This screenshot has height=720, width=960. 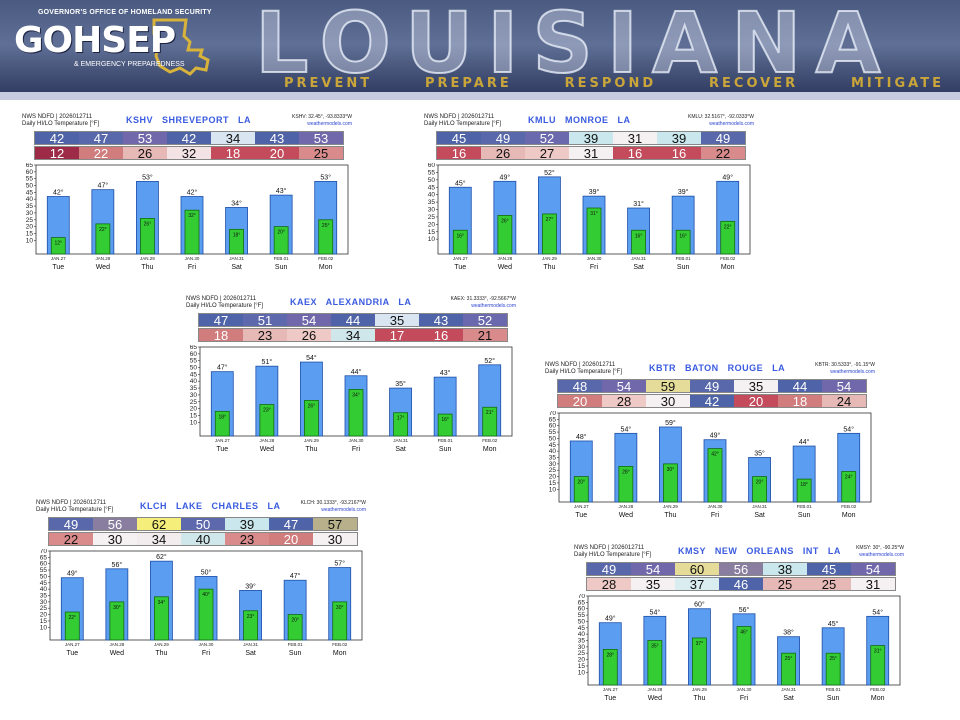 What do you see at coordinates (679, 138) in the screenshot?
I see `hi-temp-cell: 39` at bounding box center [679, 138].